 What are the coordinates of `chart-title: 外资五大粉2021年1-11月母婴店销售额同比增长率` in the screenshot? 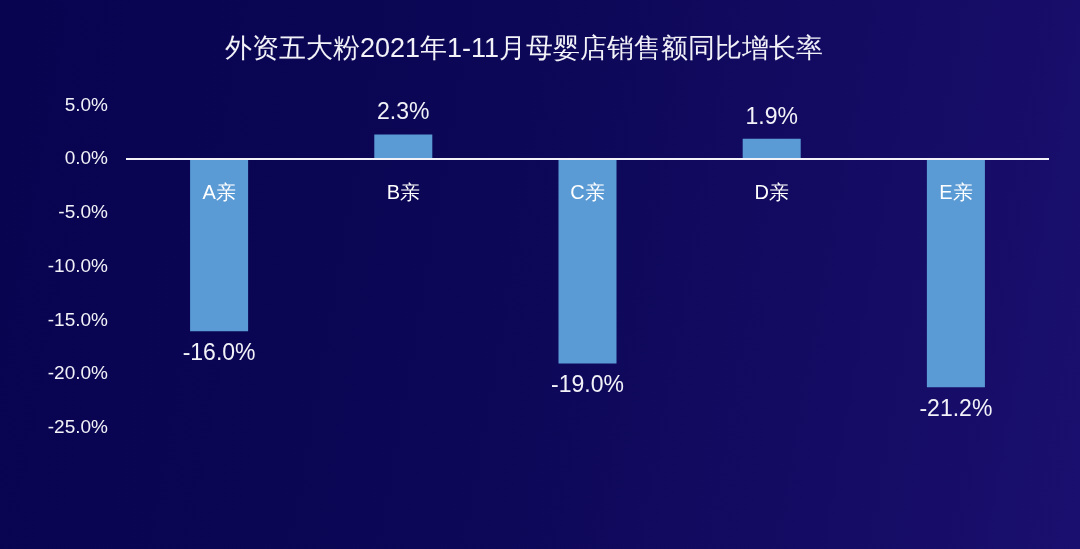 It's located at (524, 47).